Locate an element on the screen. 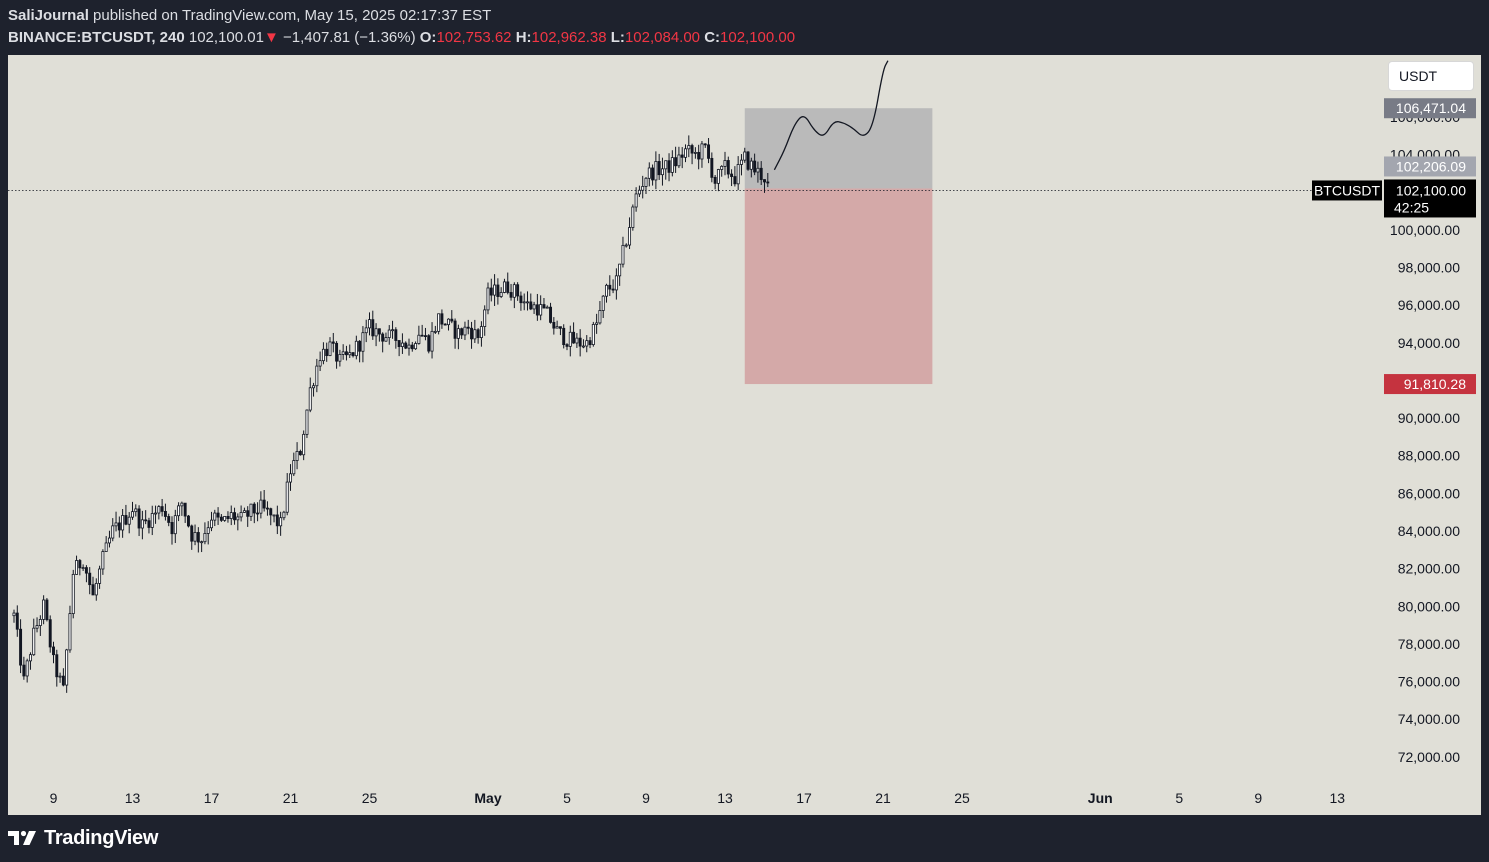 This screenshot has height=862, width=1489. price-change: −1,407.81 (−1.36%) is located at coordinates (349, 37).